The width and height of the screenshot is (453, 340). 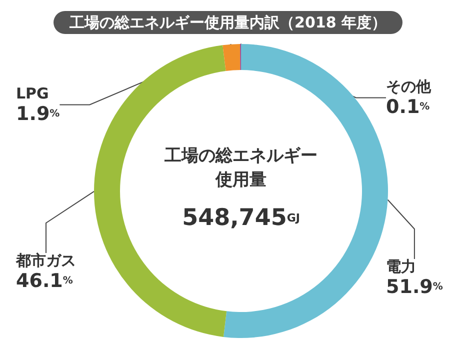 What do you see at coordinates (409, 87) in the screenshot?
I see `slice-label: その他` at bounding box center [409, 87].